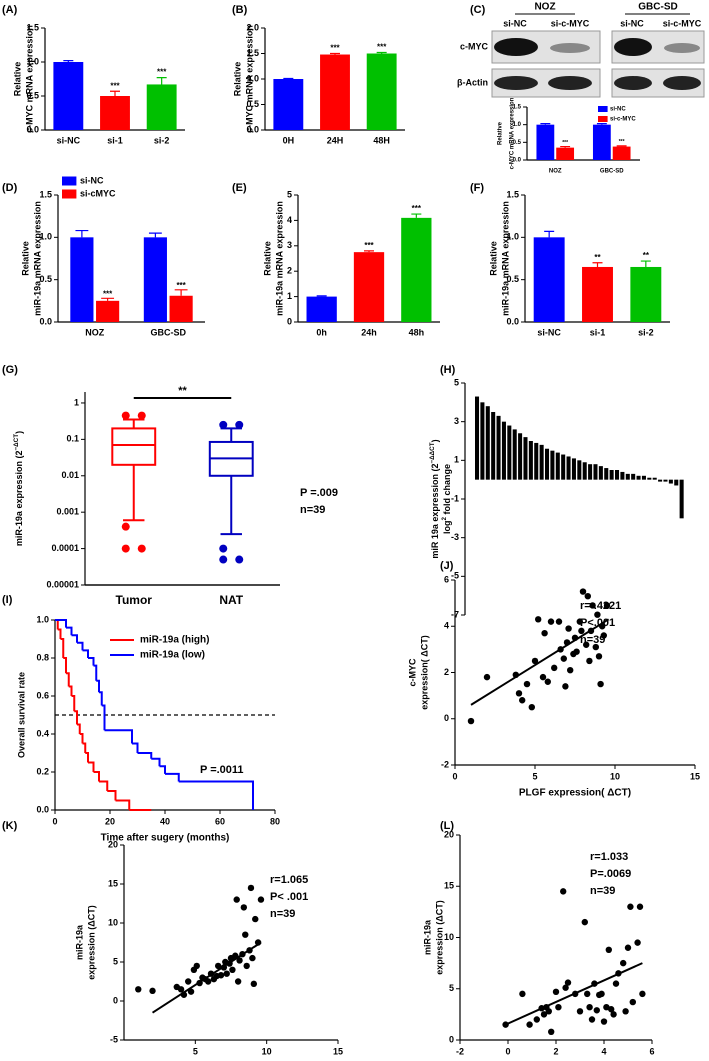  What do you see at coordinates (134, 446) in the screenshot?
I see `box` at bounding box center [134, 446].